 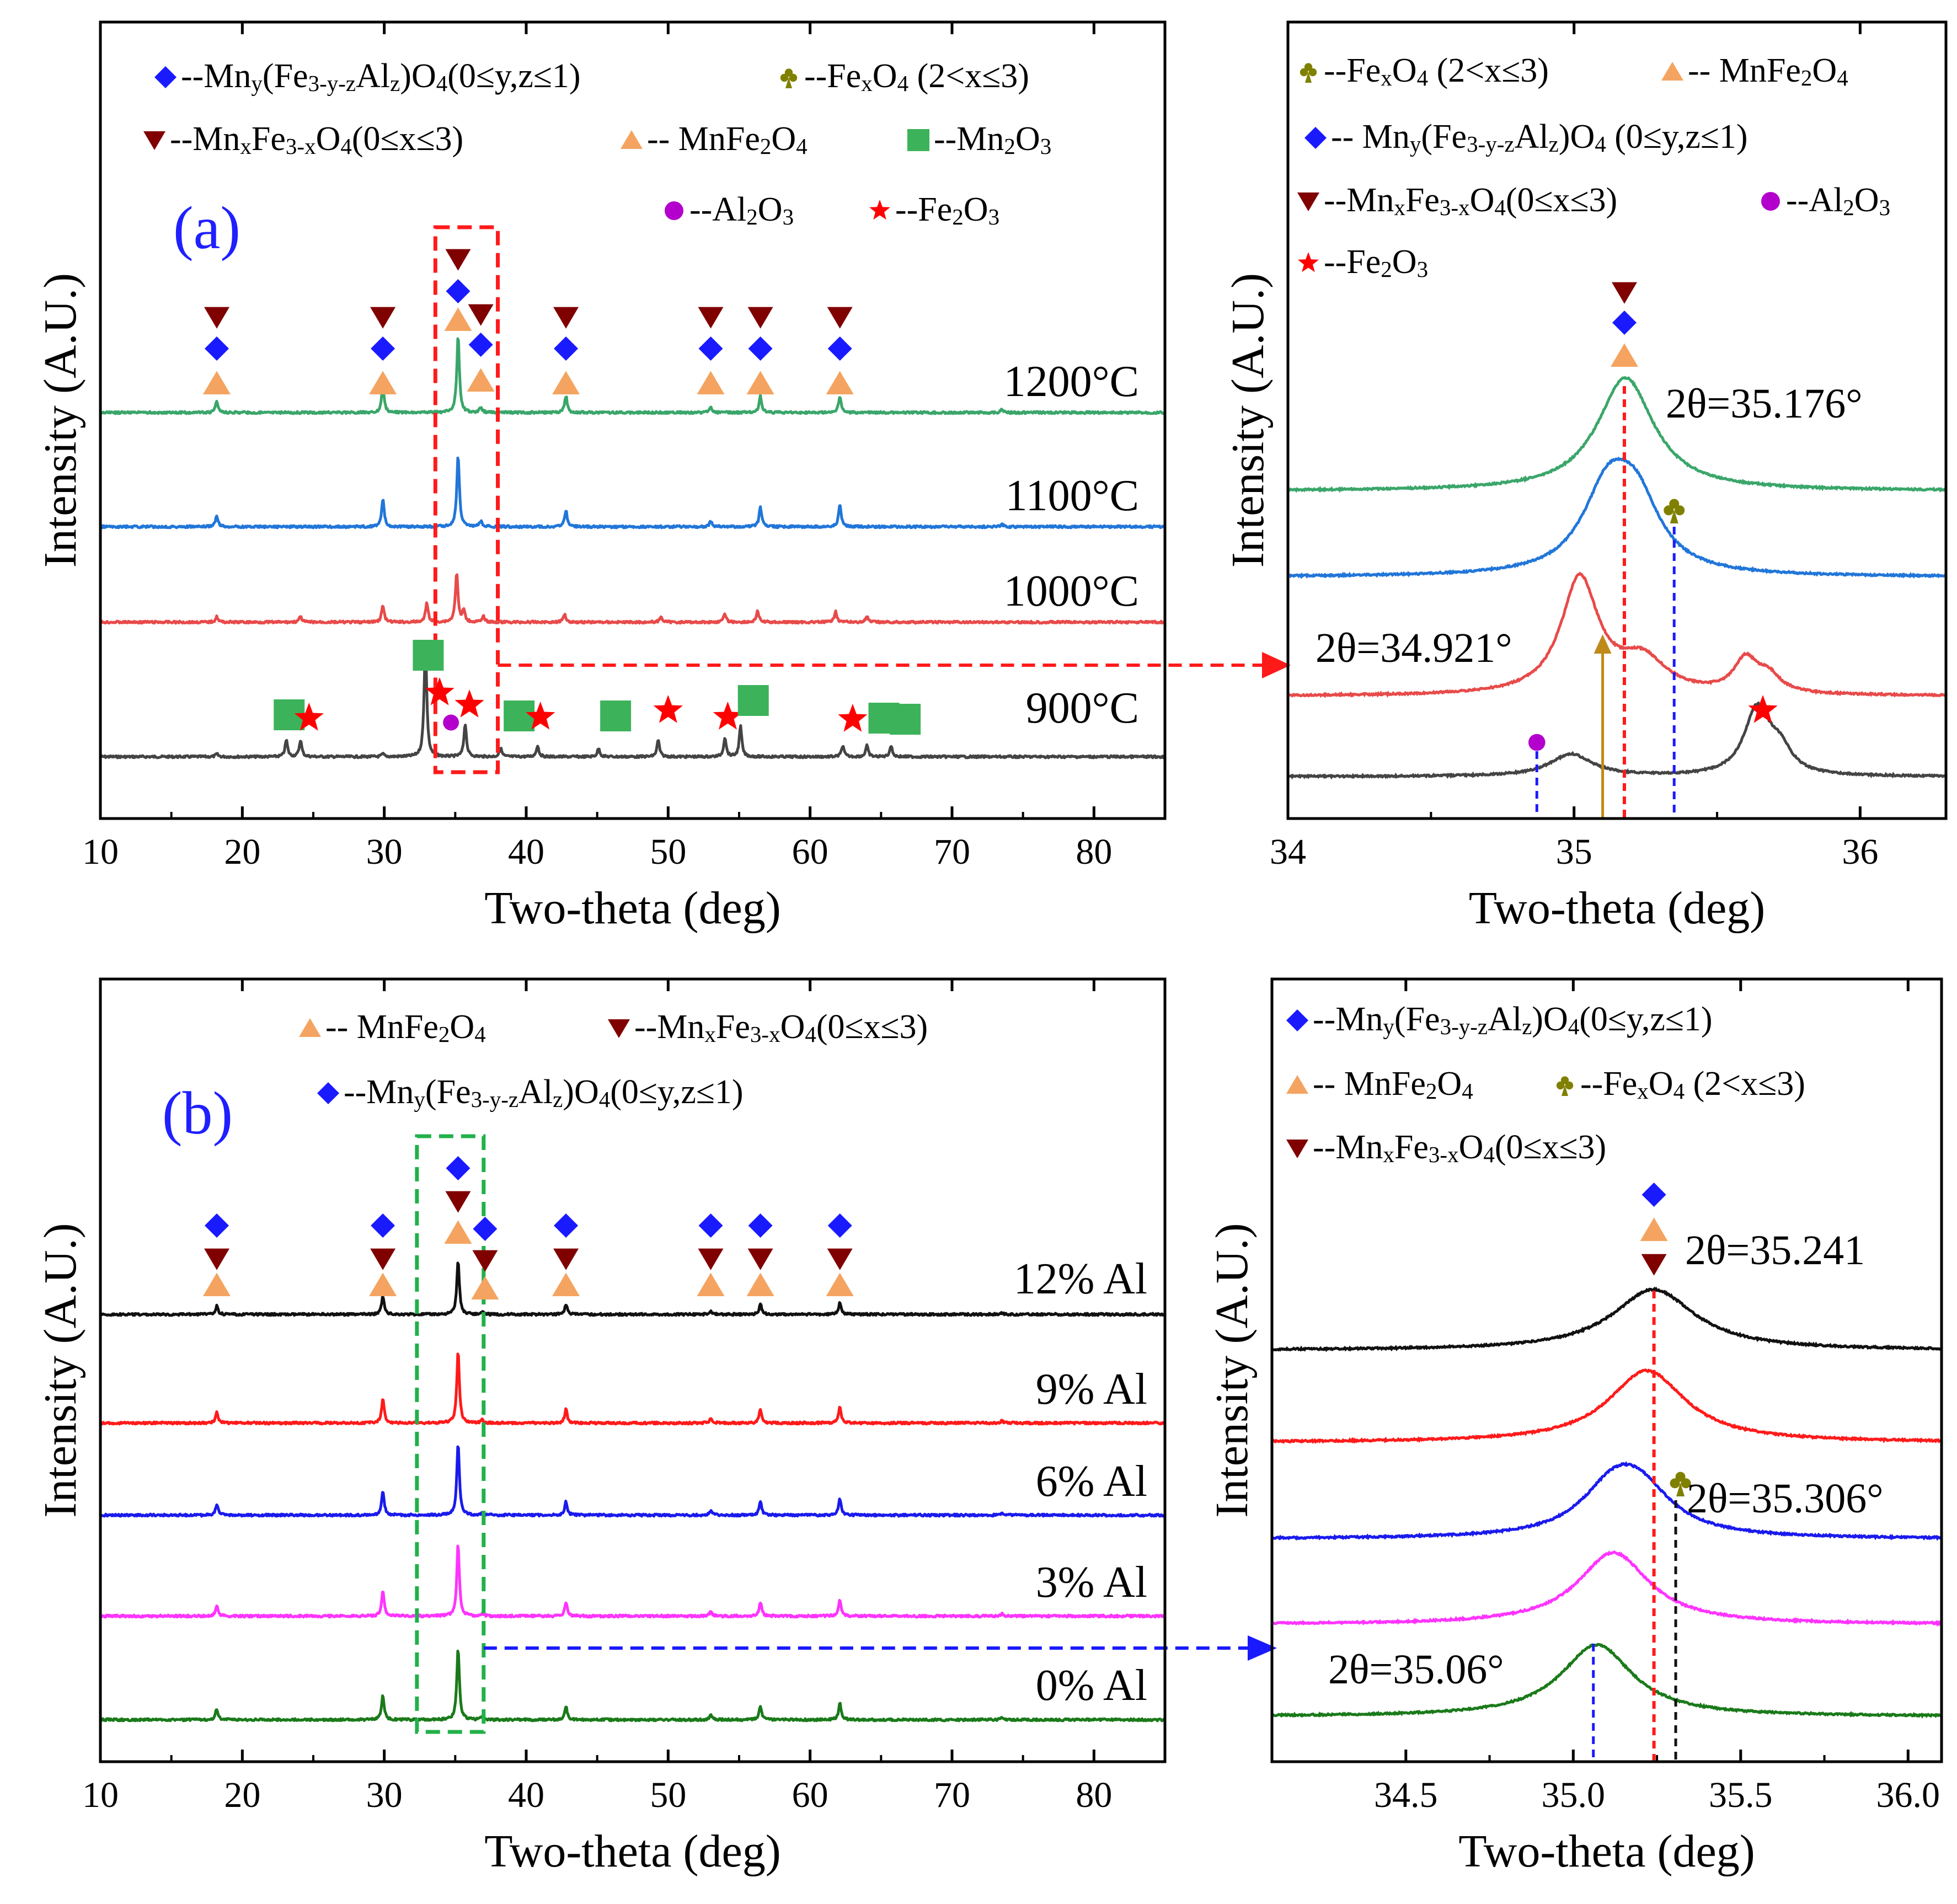 What do you see at coordinates (1513, 1020) in the screenshot?
I see `zoom-b-legend-spinel_al: --Mny(Fe3-y-zAlz)O4(0≤y,z≤1)` at bounding box center [1513, 1020].